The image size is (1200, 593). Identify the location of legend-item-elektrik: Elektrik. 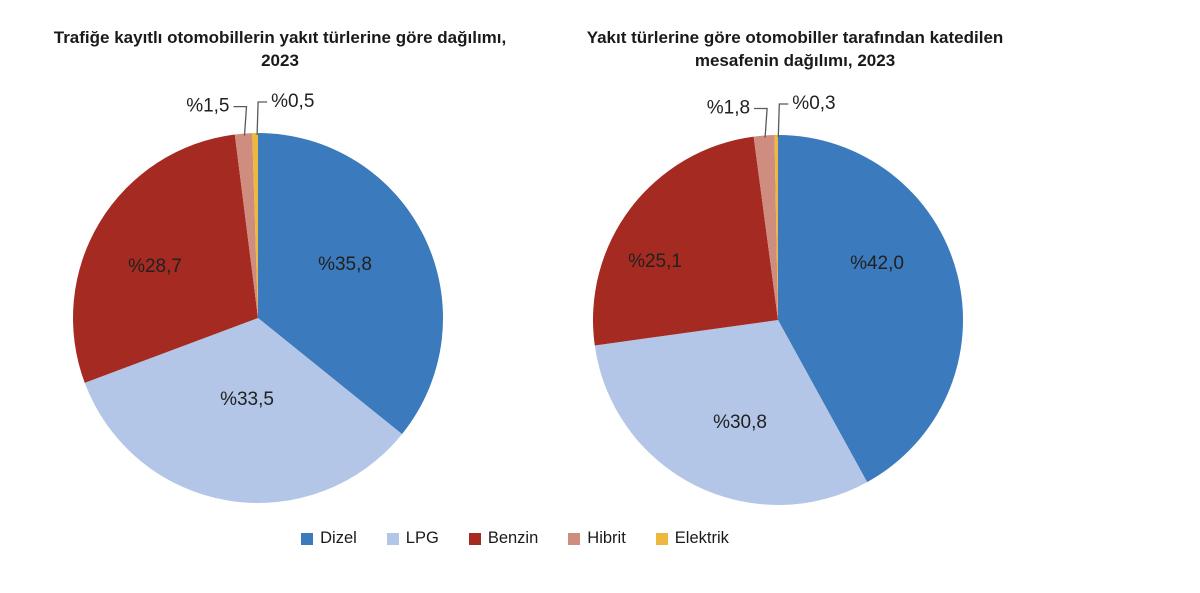
(692, 538).